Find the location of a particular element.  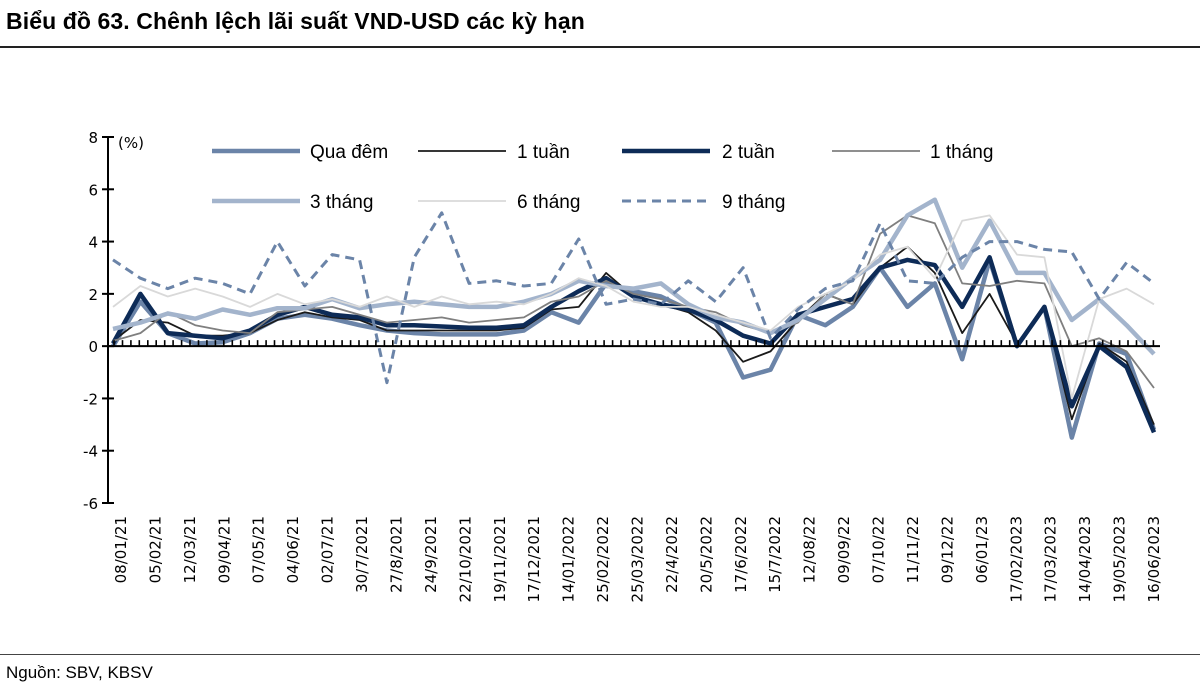

legend-label: 2 tuần is located at coordinates (748, 152).